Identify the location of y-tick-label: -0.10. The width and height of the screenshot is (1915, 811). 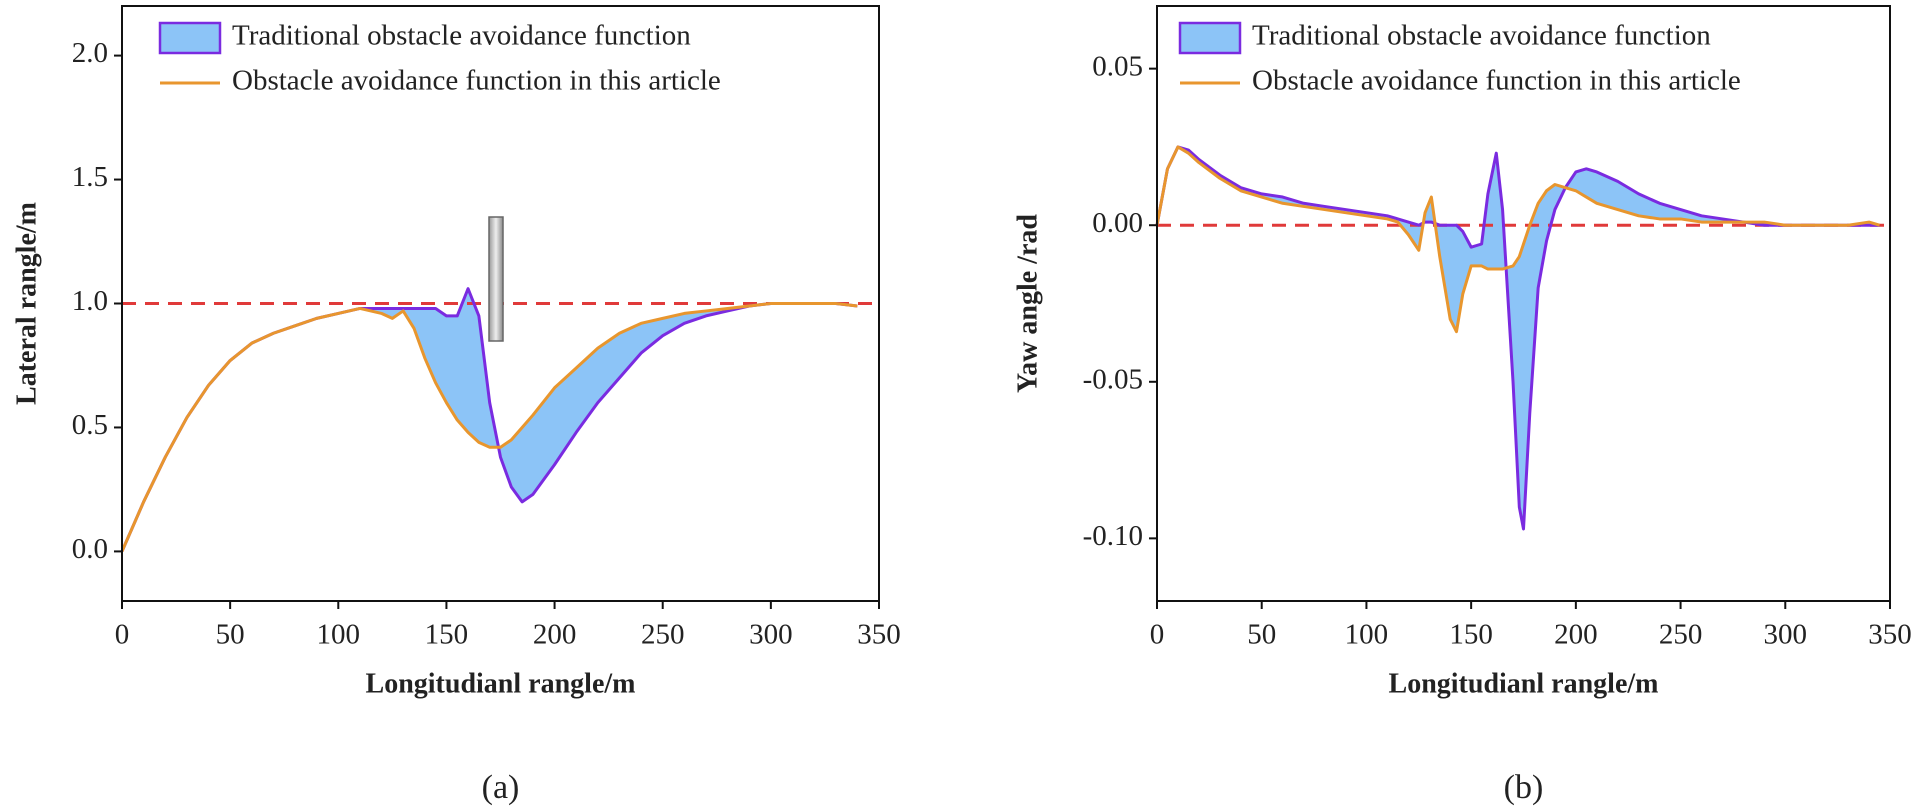
(1113, 536).